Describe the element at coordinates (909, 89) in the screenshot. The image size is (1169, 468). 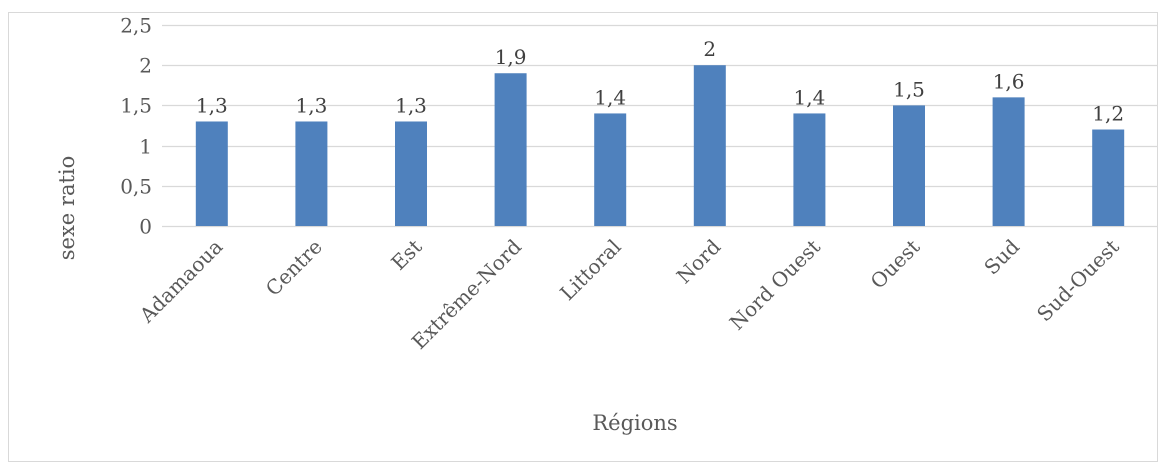
I see `data-label: 1,5` at that location.